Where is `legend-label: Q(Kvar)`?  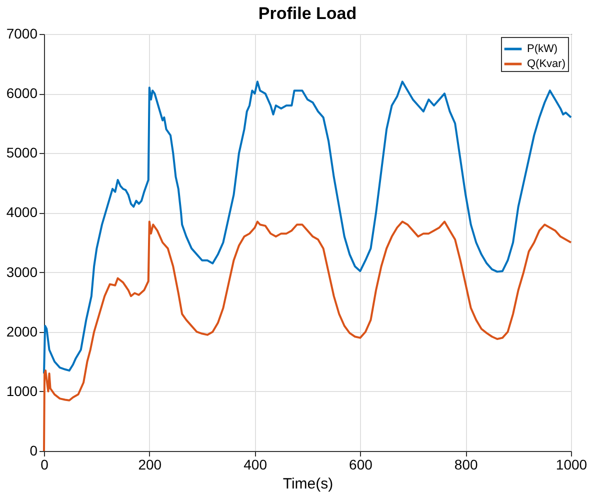
legend-label: Q(Kvar) is located at coordinates (546, 64).